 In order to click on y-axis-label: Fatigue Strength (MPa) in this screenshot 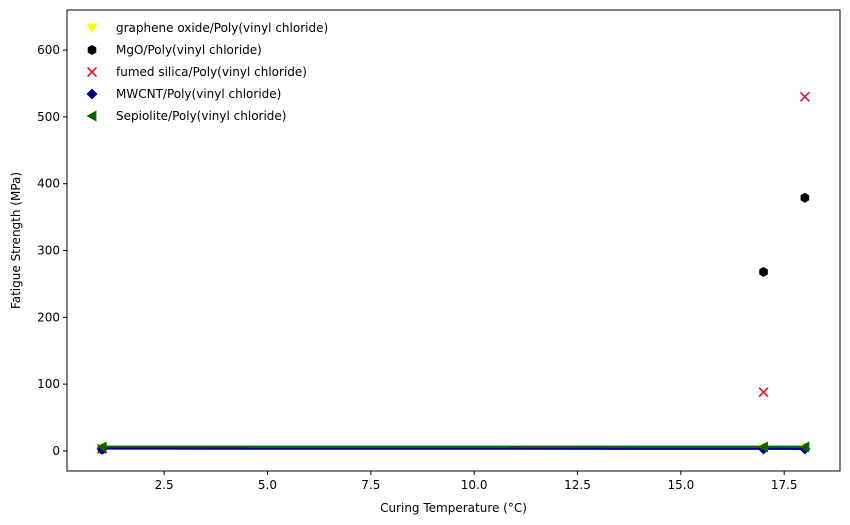, I will do `click(16, 240)`.